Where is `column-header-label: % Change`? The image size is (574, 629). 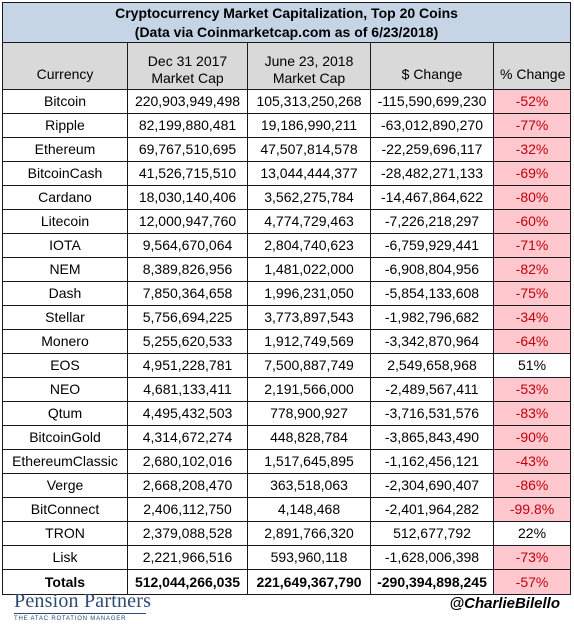 column-header-label: % Change is located at coordinates (533, 74).